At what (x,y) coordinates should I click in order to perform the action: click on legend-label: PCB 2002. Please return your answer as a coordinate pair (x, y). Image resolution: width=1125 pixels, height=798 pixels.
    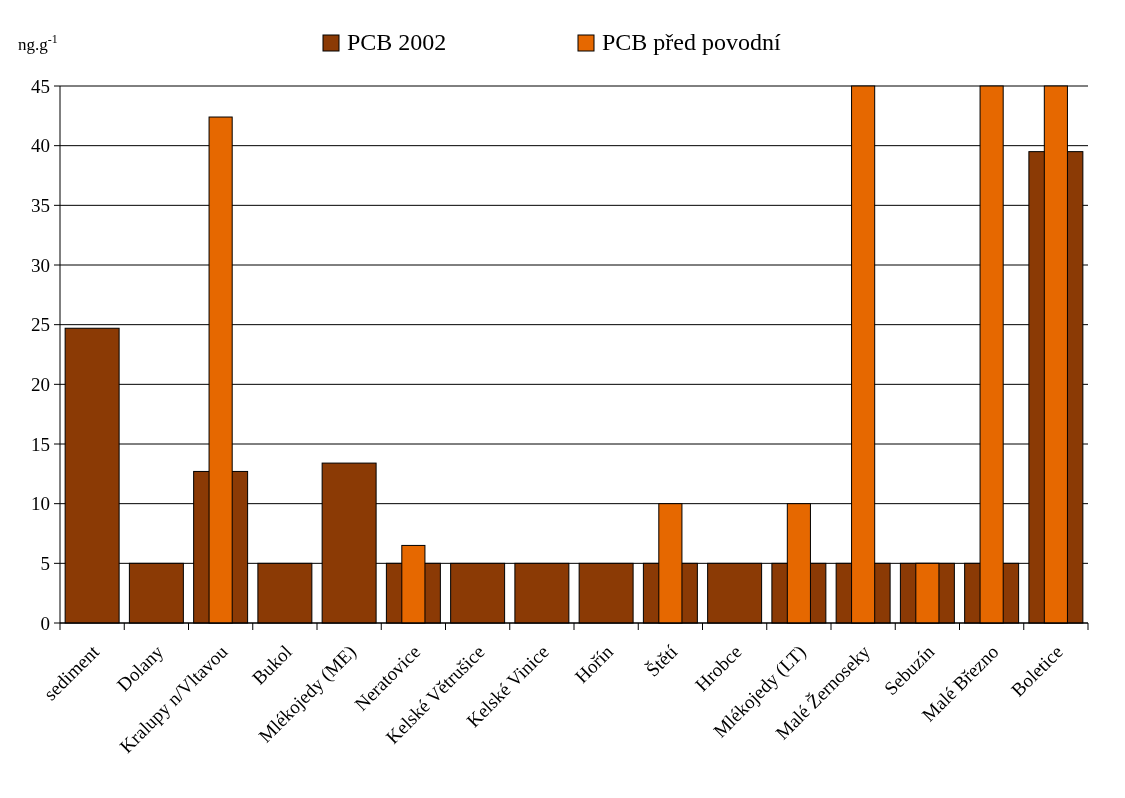
    Looking at the image, I should click on (397, 42).